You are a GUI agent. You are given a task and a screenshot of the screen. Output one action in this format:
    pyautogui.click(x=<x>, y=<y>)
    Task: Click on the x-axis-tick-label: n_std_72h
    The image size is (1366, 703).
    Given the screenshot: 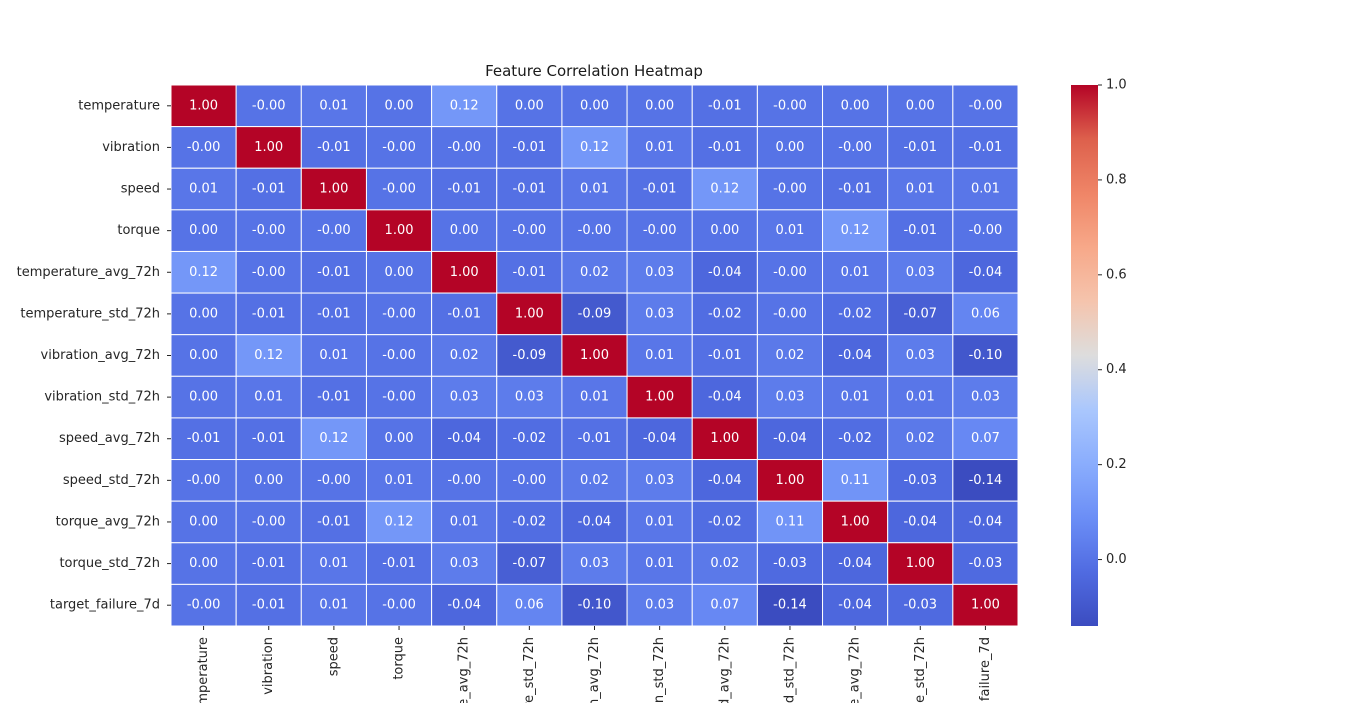 What is the action you would take?
    pyautogui.click(x=659, y=670)
    